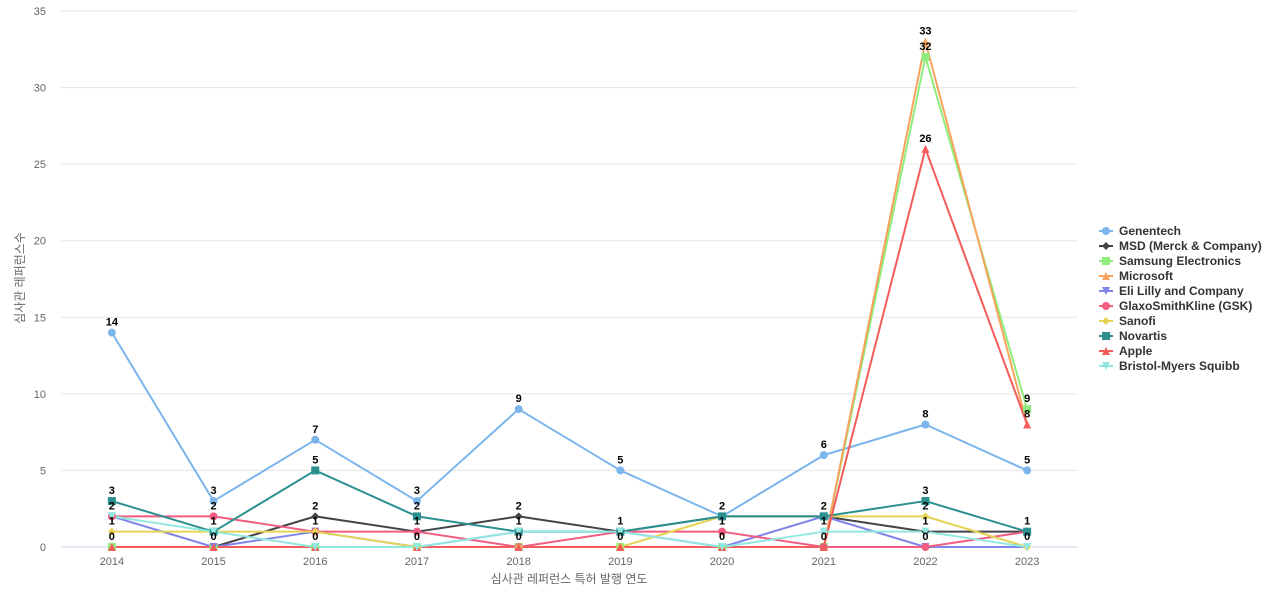 The width and height of the screenshot is (1280, 600). Describe the element at coordinates (519, 399) in the screenshot. I see `data-label: 9` at that location.